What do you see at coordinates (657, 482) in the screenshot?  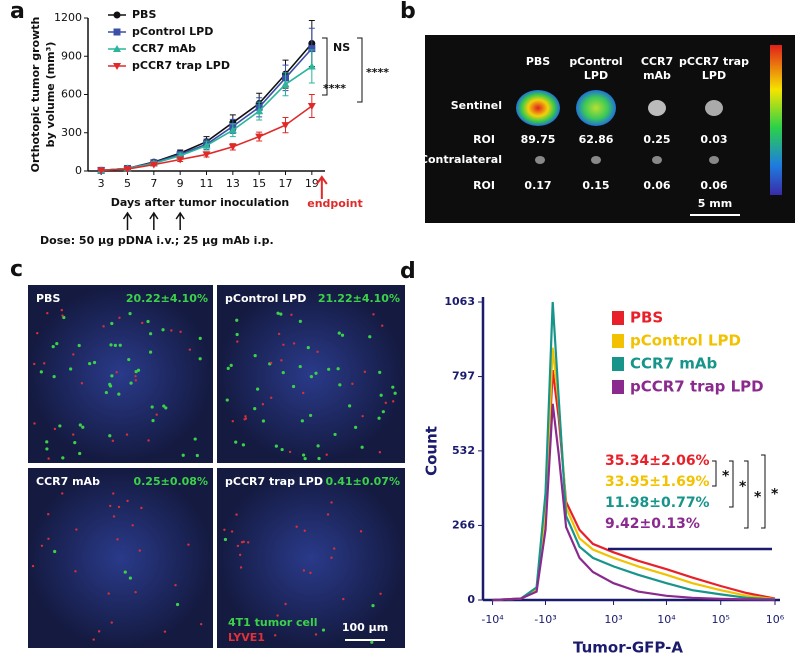 I see `percent-label: 33.95±1.69%` at bounding box center [657, 482].